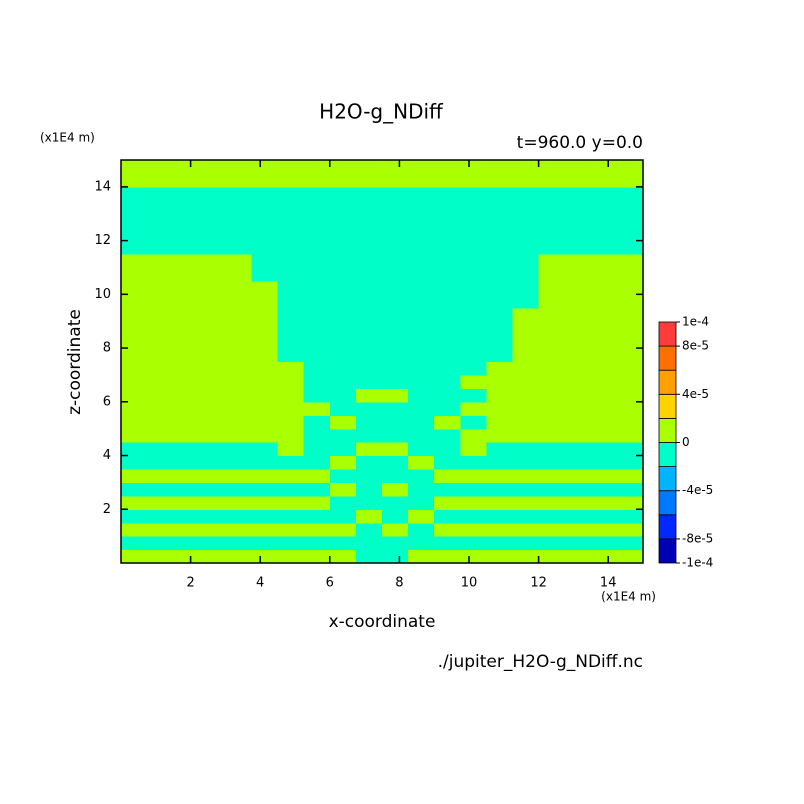 The height and width of the screenshot is (804, 804). Describe the element at coordinates (667, 551) in the screenshot. I see `colorbar-band` at that location.